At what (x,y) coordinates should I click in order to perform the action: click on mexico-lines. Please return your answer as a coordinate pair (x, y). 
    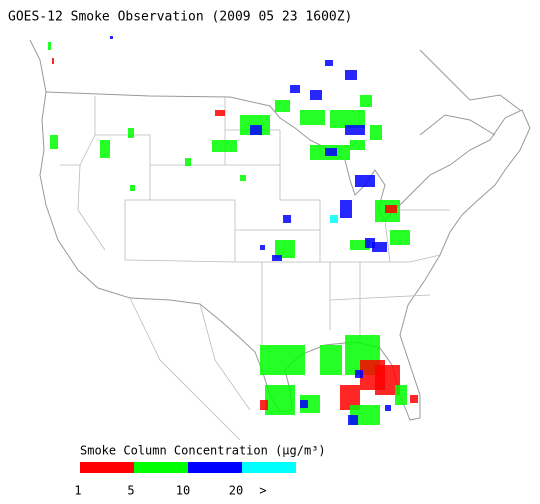
    Looking at the image, I should click on (190, 369).